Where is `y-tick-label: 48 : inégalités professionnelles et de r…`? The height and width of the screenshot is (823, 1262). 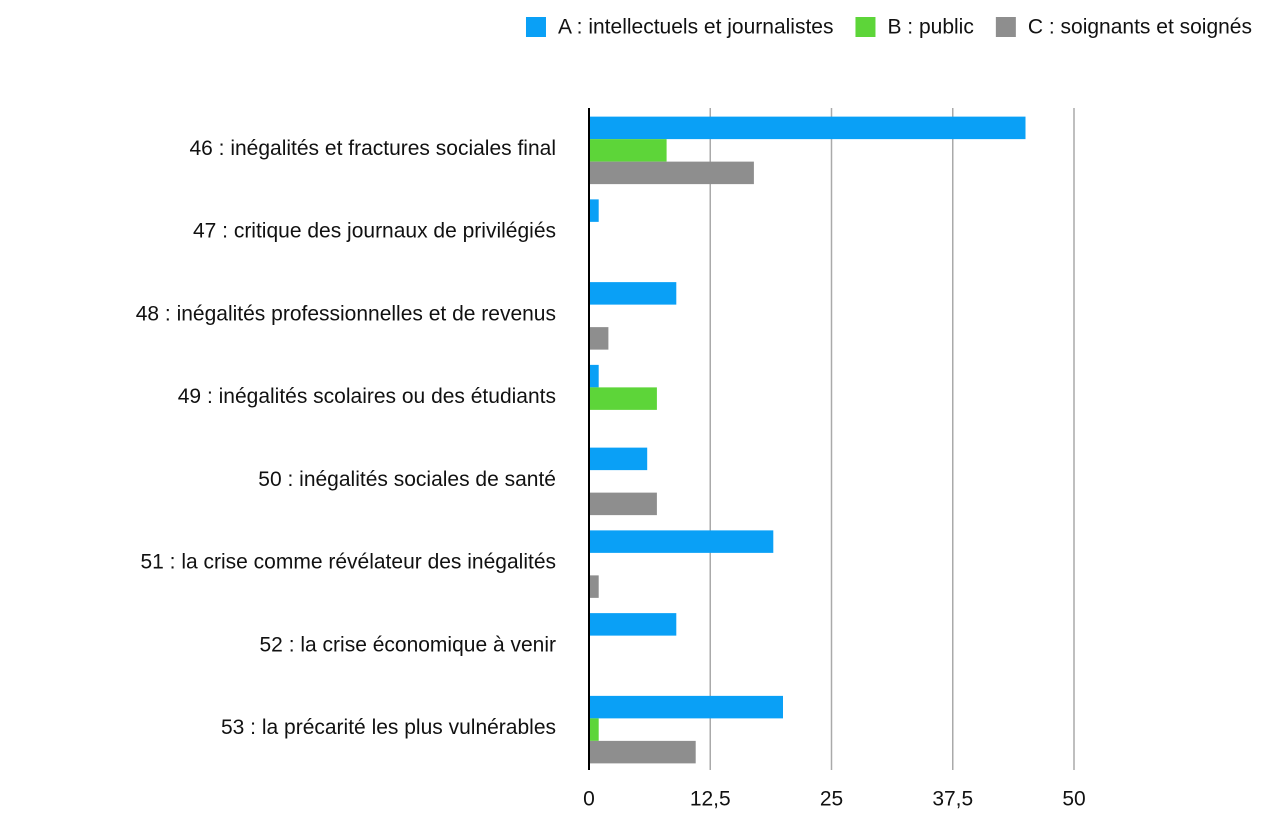 y-tick-label: 48 : inégalités professionnelles et de r… is located at coordinates (346, 313).